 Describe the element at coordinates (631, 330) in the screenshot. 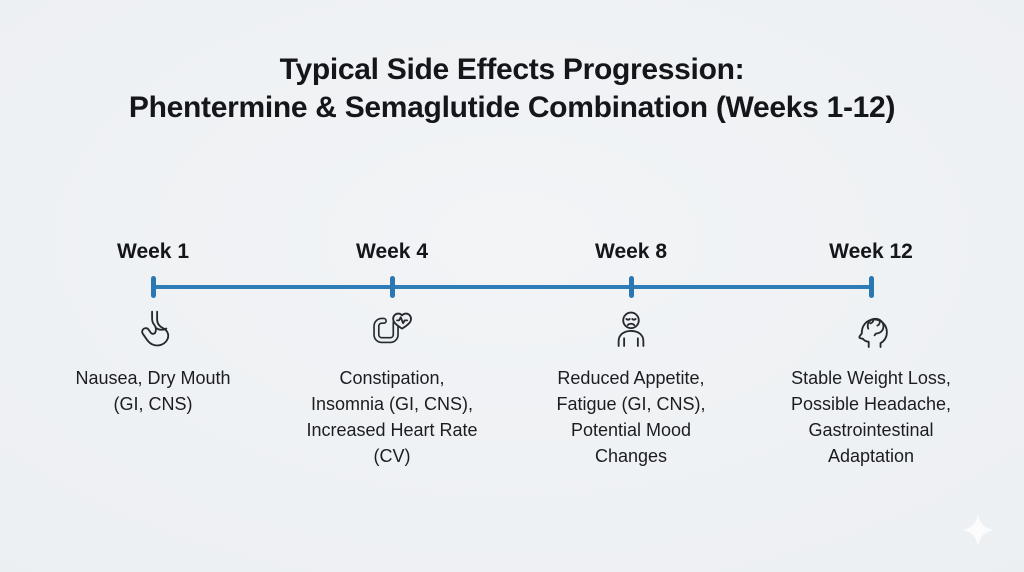

I see `fatigued-person-icon` at that location.